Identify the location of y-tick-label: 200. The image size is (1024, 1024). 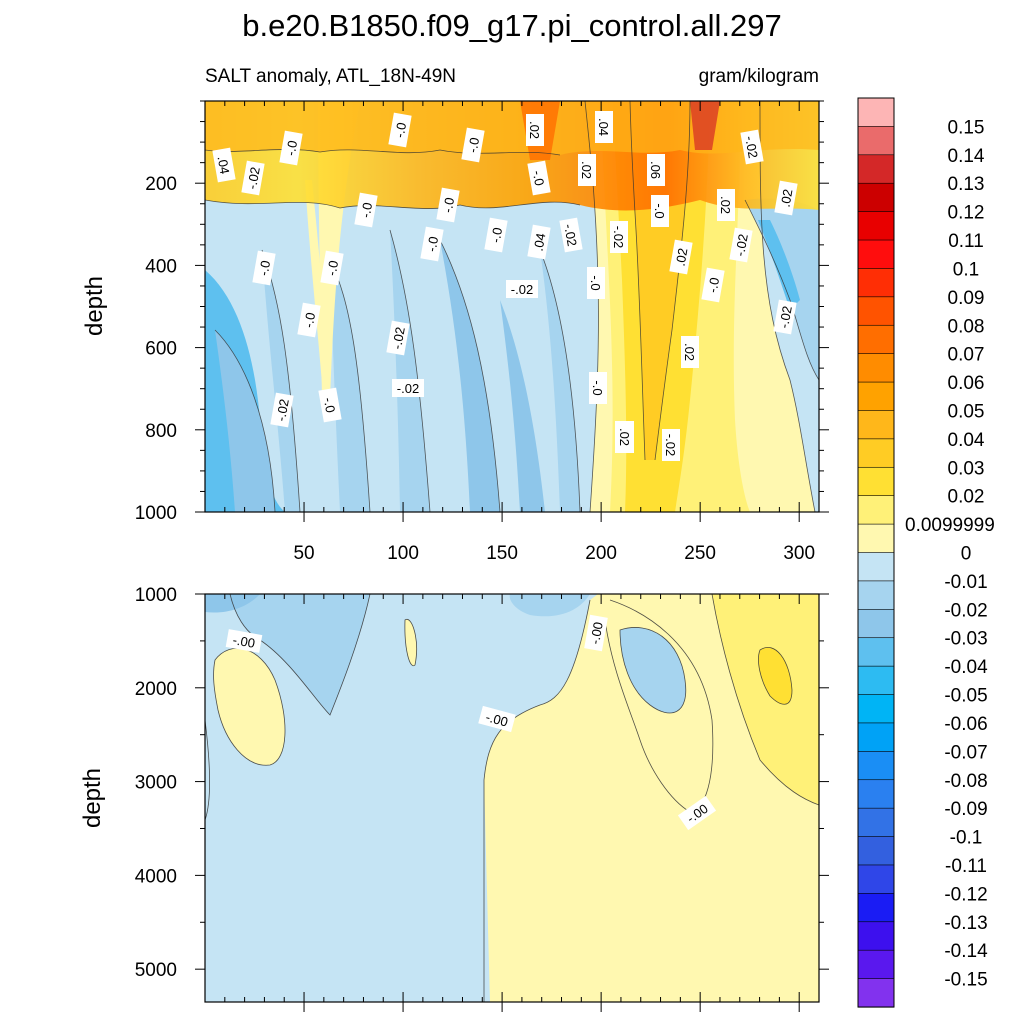
(161, 184).